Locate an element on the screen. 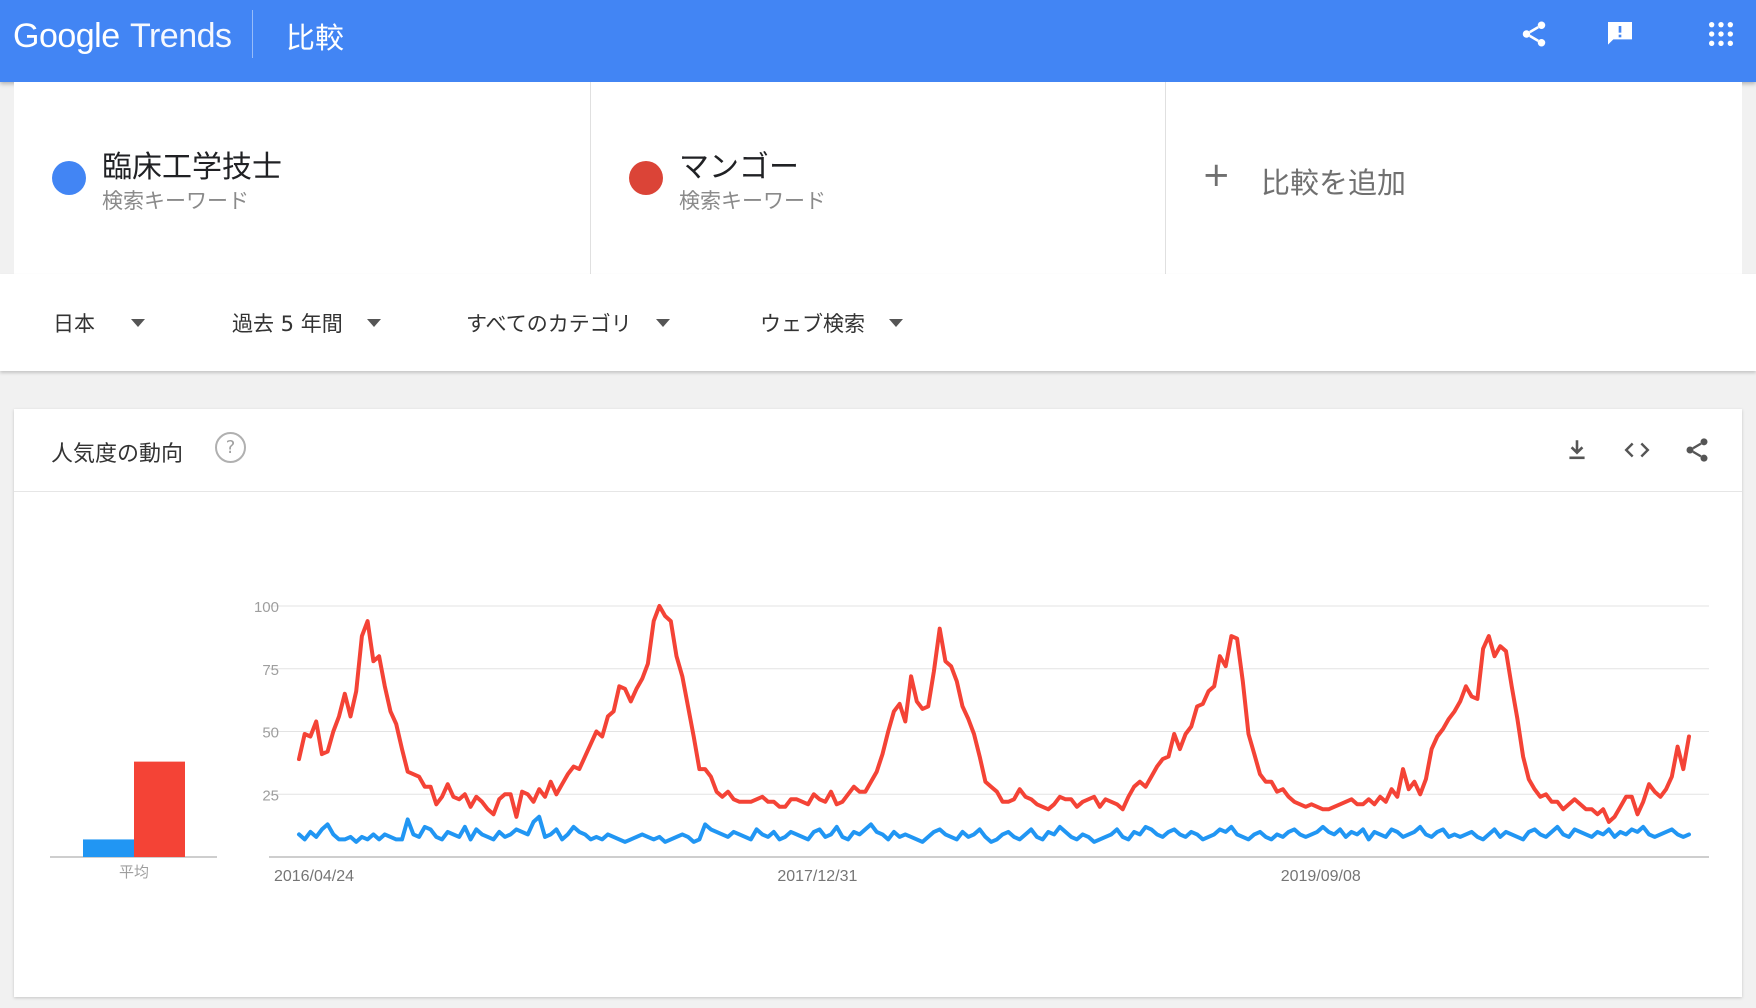 The image size is (1756, 1008). header-divider is located at coordinates (252, 34).